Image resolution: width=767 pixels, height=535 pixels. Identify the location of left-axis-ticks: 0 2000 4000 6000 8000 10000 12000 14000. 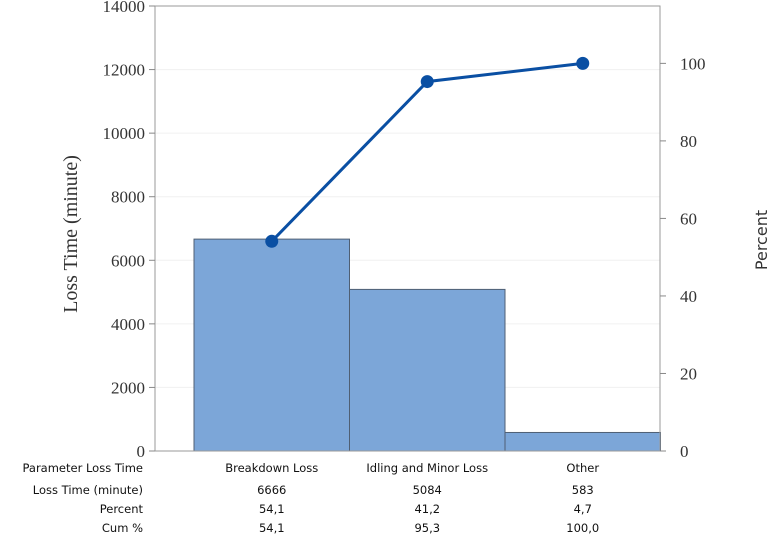
(129, 230).